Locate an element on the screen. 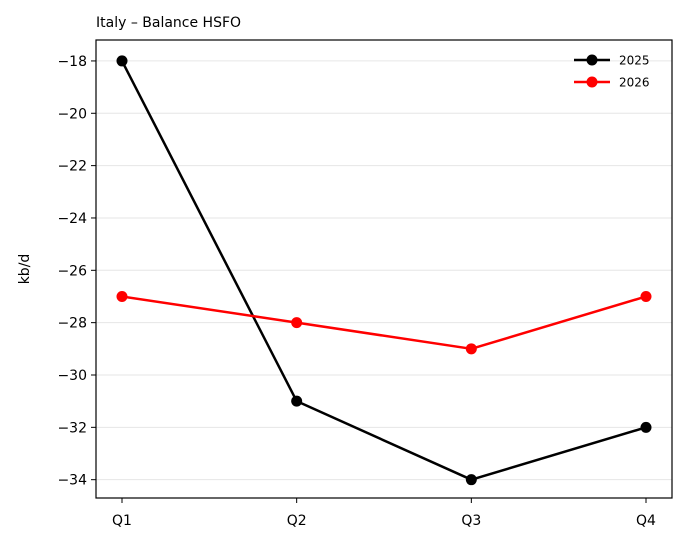 Image resolution: width=685 pixels, height=546 pixels. x-tick-label: Q4 is located at coordinates (646, 521).